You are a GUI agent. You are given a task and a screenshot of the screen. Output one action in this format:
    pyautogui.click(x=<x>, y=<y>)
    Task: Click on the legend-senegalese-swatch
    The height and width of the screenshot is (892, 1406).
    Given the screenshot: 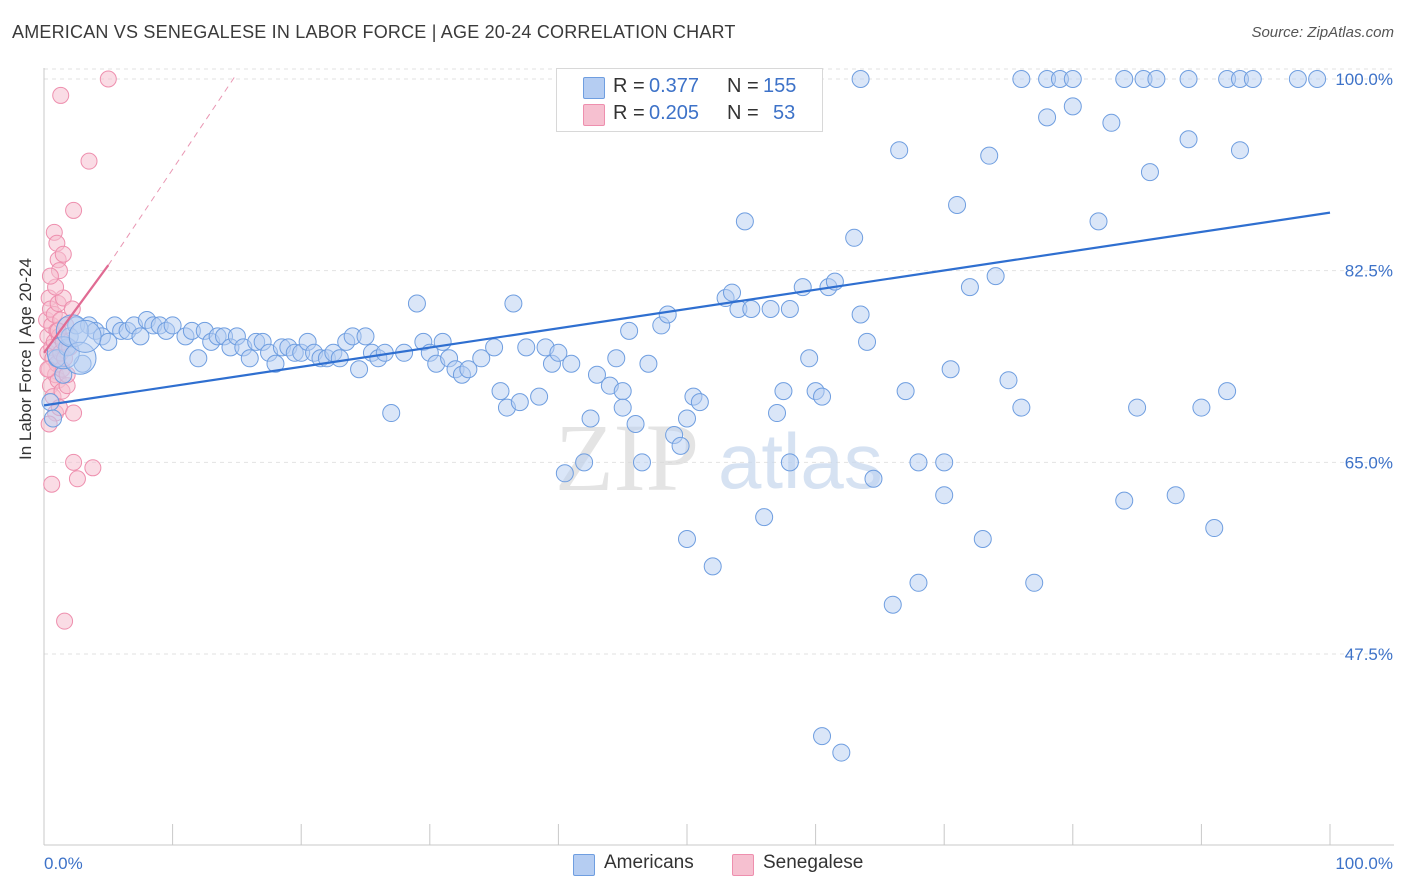 What is the action you would take?
    pyautogui.click(x=743, y=865)
    